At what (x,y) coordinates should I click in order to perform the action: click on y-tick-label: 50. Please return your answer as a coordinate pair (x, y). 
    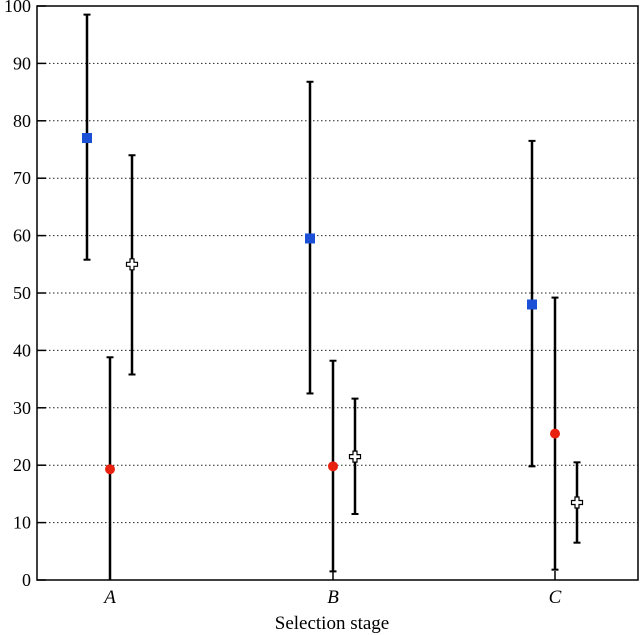
    Looking at the image, I should click on (22, 293).